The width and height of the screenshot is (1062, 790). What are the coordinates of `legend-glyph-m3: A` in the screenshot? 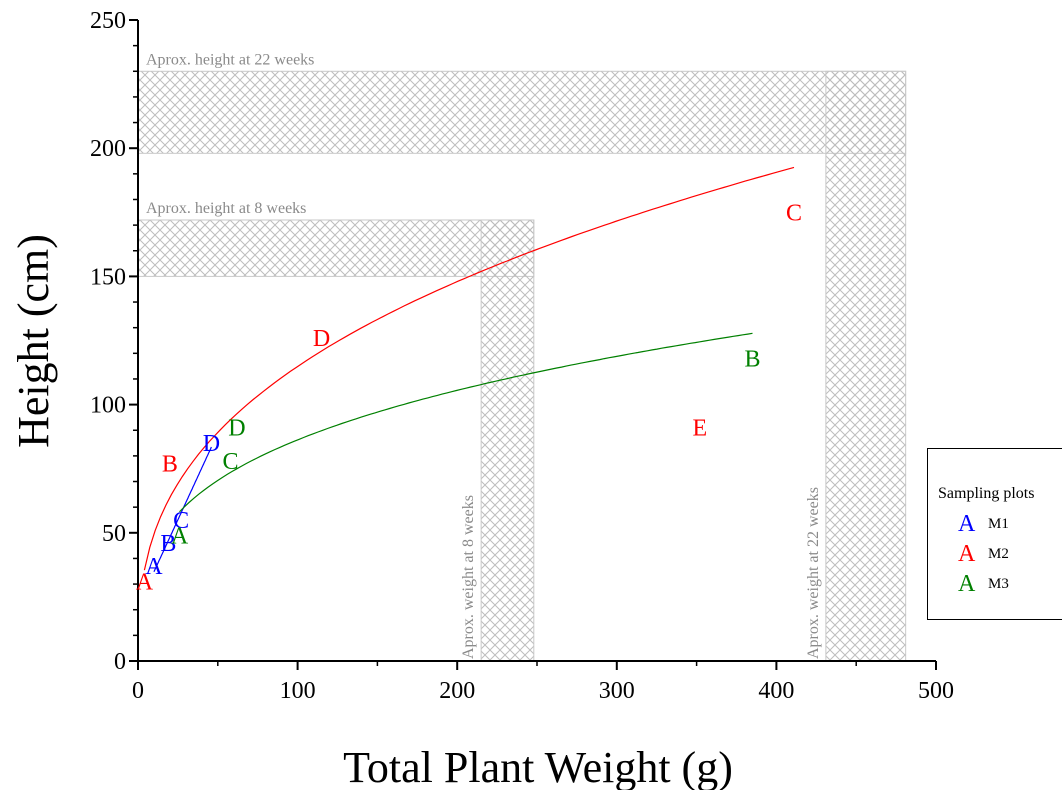 It's located at (967, 584).